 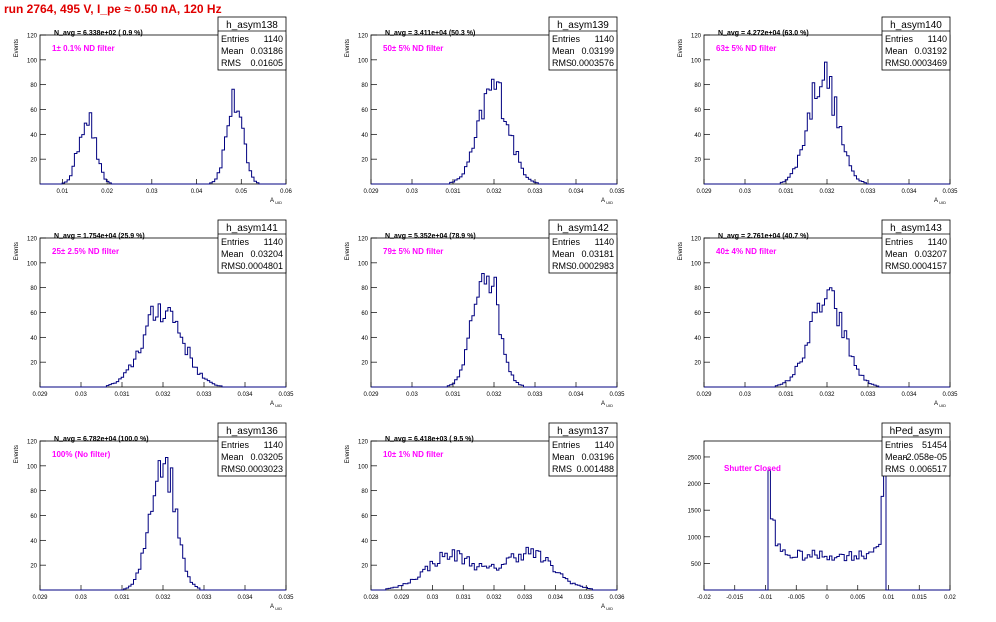 I want to click on stats-key: RMS, so click(x=231, y=63).